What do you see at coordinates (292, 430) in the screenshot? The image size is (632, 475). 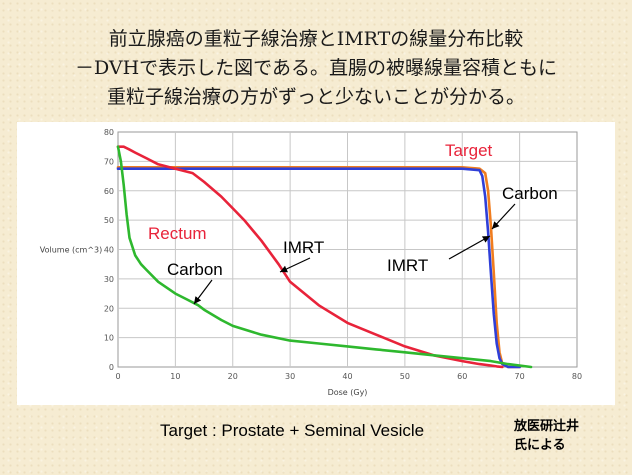 I see `target-footnote: Target : Prostate + Seminal Vesicle` at bounding box center [292, 430].